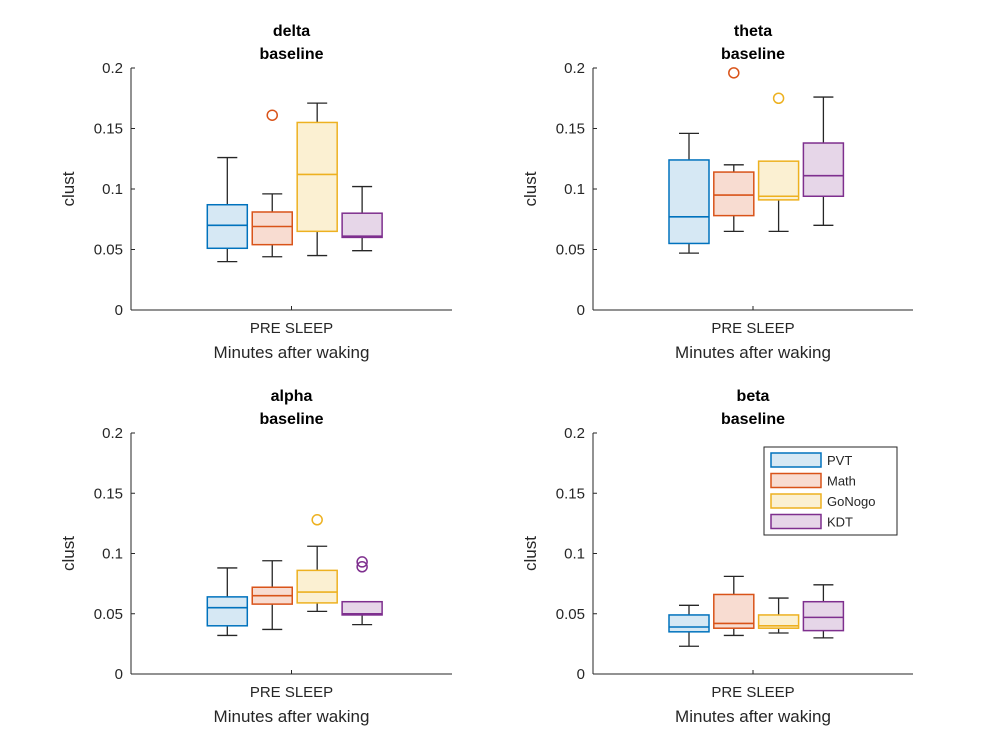 The width and height of the screenshot is (1008, 756). Describe the element at coordinates (753, 31) in the screenshot. I see `panel-title-line1: theta` at that location.